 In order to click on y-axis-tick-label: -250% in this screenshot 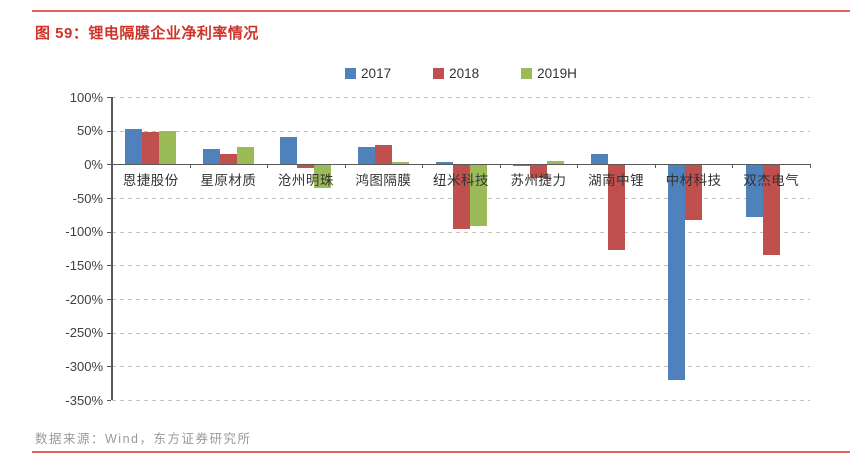, I will do `click(84, 333)`.